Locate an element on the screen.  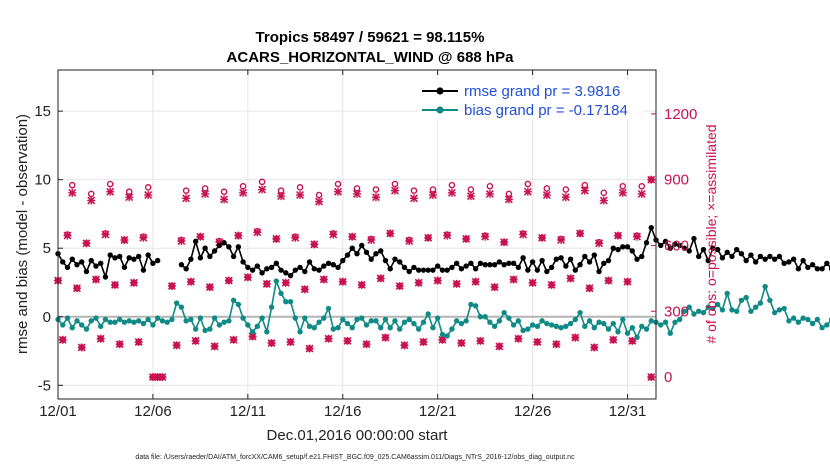
x-tick-label: 12/01 is located at coordinates (58, 411).